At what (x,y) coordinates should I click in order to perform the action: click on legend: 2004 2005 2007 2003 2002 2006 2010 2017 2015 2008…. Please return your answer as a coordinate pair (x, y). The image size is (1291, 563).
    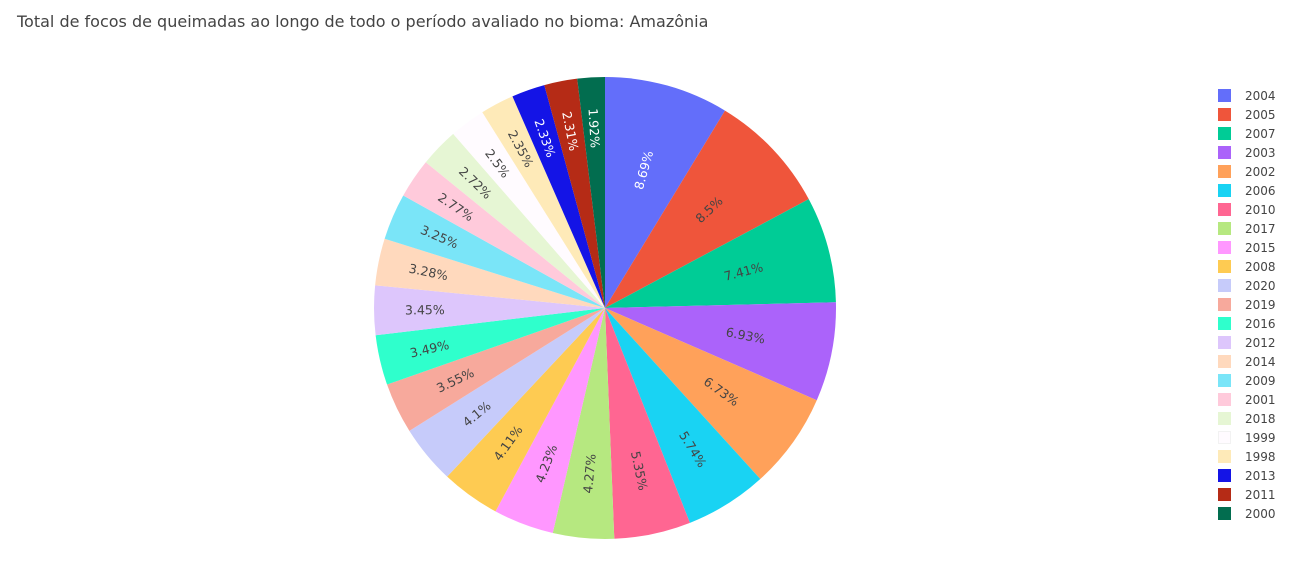
    Looking at the image, I should click on (1247, 304).